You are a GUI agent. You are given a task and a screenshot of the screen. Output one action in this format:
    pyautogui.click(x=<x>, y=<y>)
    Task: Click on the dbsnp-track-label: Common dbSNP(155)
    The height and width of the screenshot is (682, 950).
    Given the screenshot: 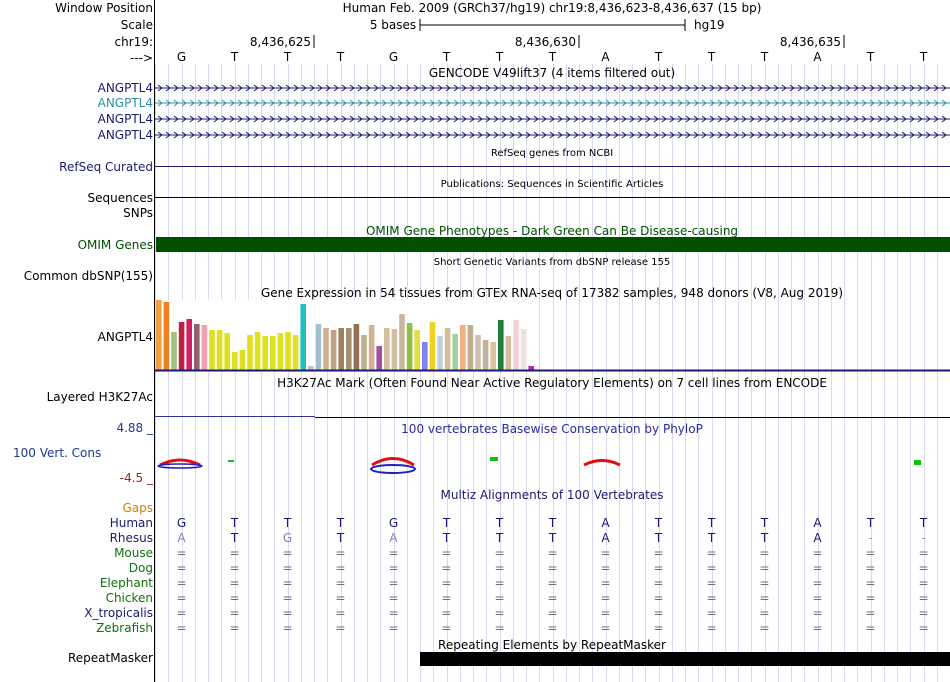 What is the action you would take?
    pyautogui.click(x=88, y=276)
    